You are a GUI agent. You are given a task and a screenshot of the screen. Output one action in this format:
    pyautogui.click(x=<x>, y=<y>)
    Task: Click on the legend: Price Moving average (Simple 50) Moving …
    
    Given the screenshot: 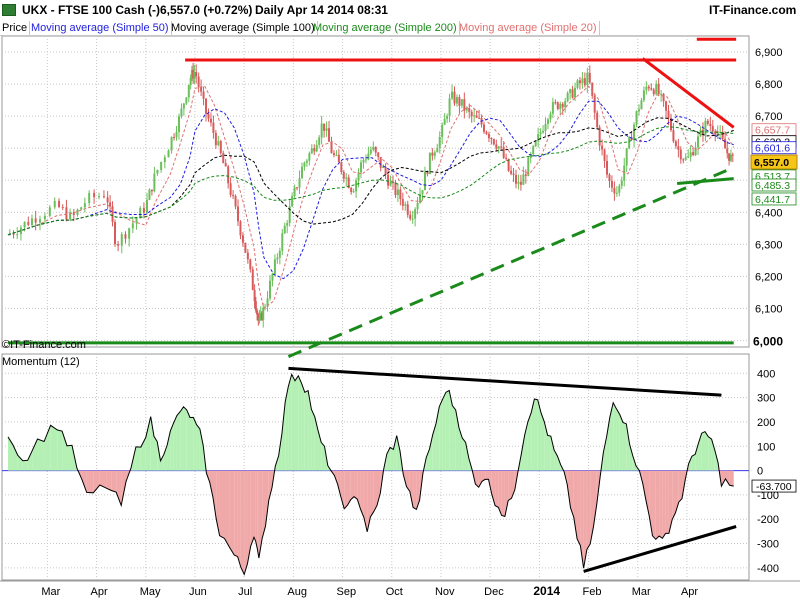 What is the action you would take?
    pyautogui.click(x=374, y=28)
    